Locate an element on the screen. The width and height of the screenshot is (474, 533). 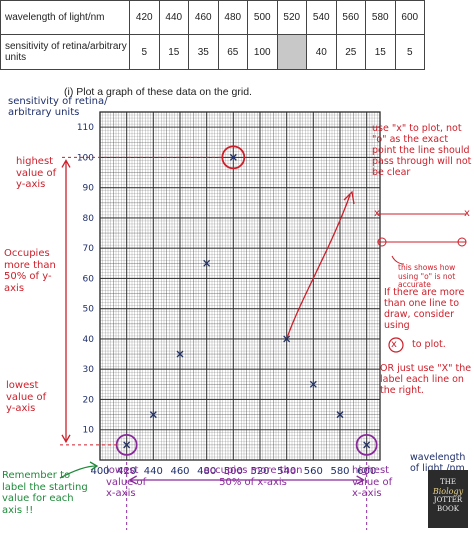
x-in-circle-symbol: x is located at coordinates (394, 344).